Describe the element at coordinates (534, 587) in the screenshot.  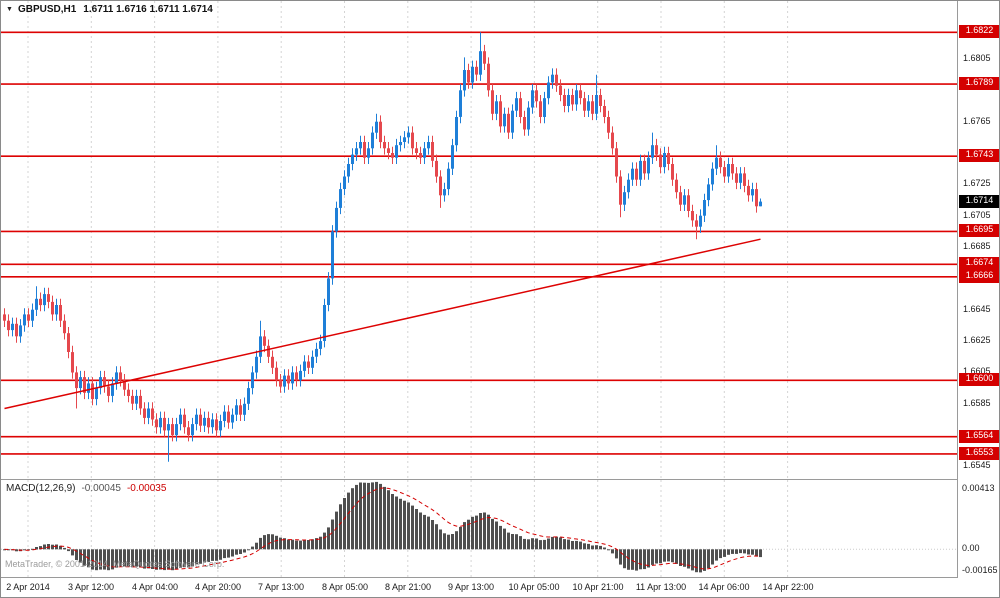
I see `time-axis-label: 10 Apr 05:00` at that location.